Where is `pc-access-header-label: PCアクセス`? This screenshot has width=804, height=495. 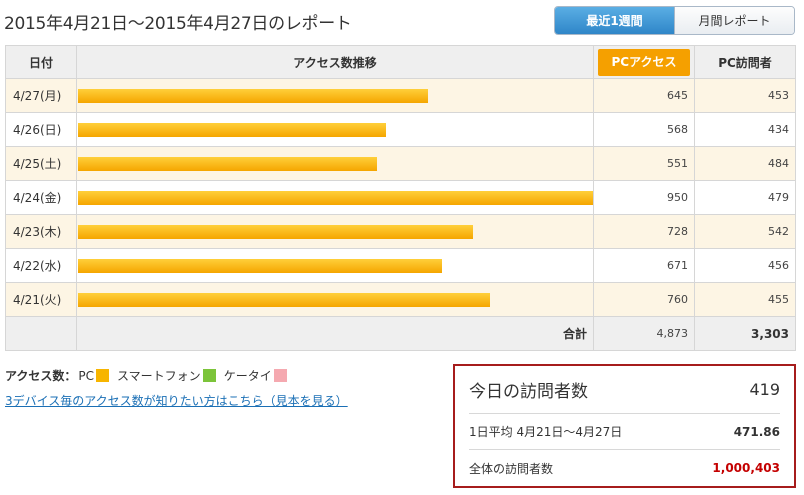 pc-access-header-label: PCアクセス is located at coordinates (644, 62).